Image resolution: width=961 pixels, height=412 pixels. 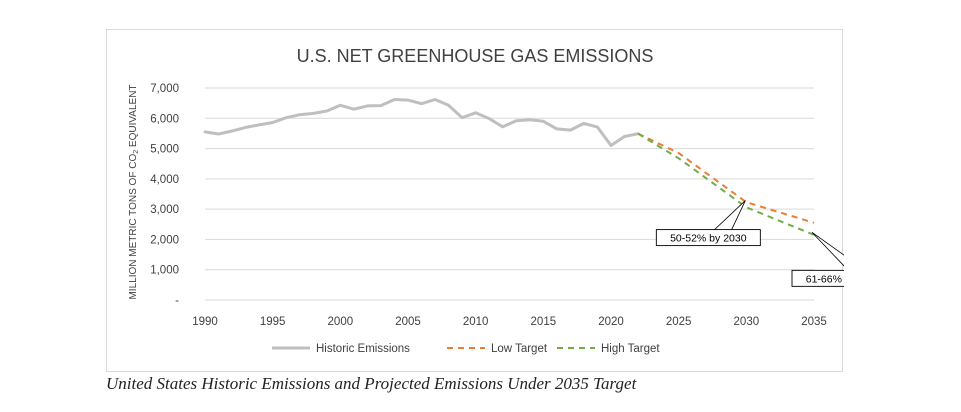 What do you see at coordinates (747, 322) in the screenshot?
I see `x-tick-label-2030: 2030` at bounding box center [747, 322].